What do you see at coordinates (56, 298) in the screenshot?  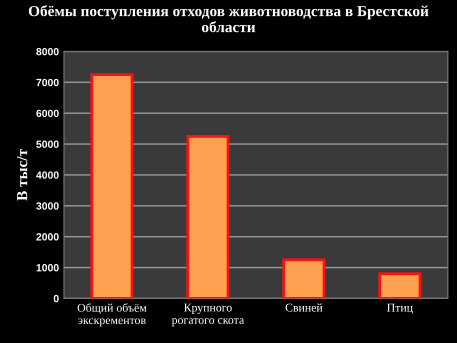 I see `y-tick-label: 0` at bounding box center [56, 298].